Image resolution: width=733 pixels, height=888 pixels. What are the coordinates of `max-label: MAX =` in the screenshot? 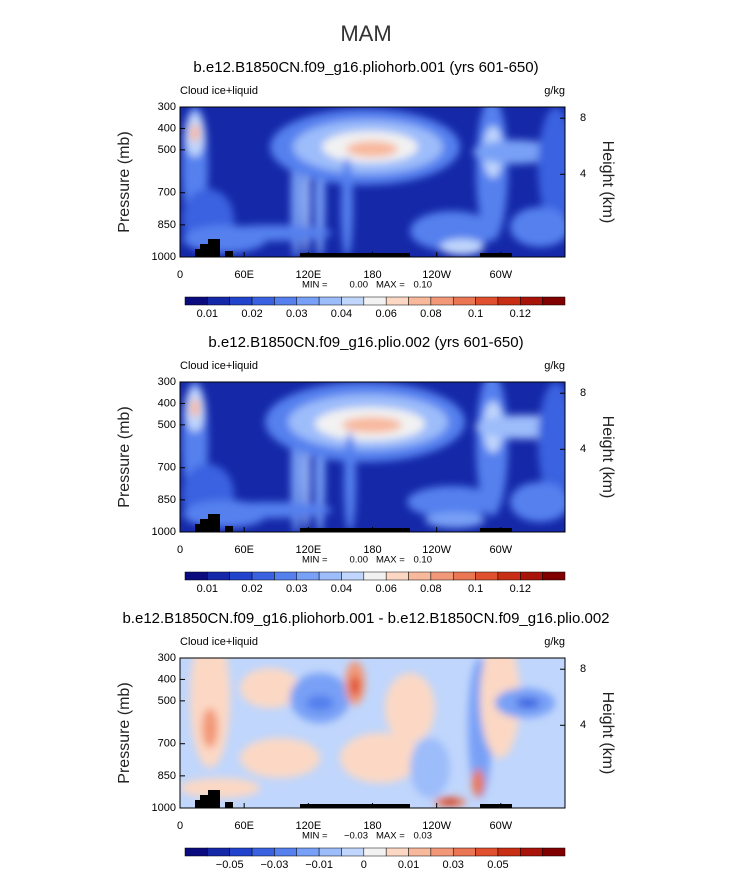 It's located at (390, 560).